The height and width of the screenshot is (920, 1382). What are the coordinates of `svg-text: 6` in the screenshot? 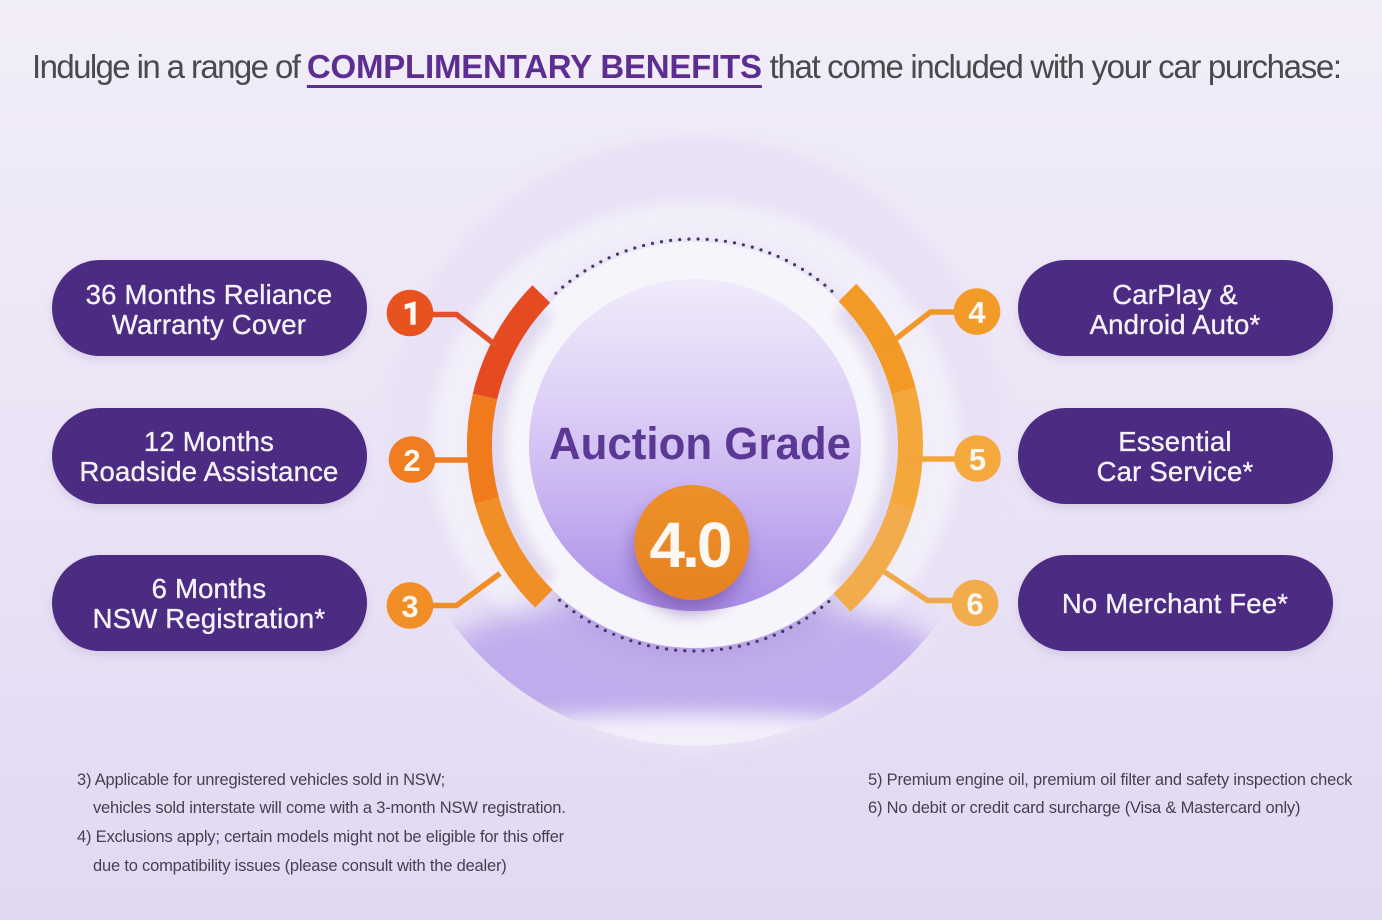 It's located at (974, 604).